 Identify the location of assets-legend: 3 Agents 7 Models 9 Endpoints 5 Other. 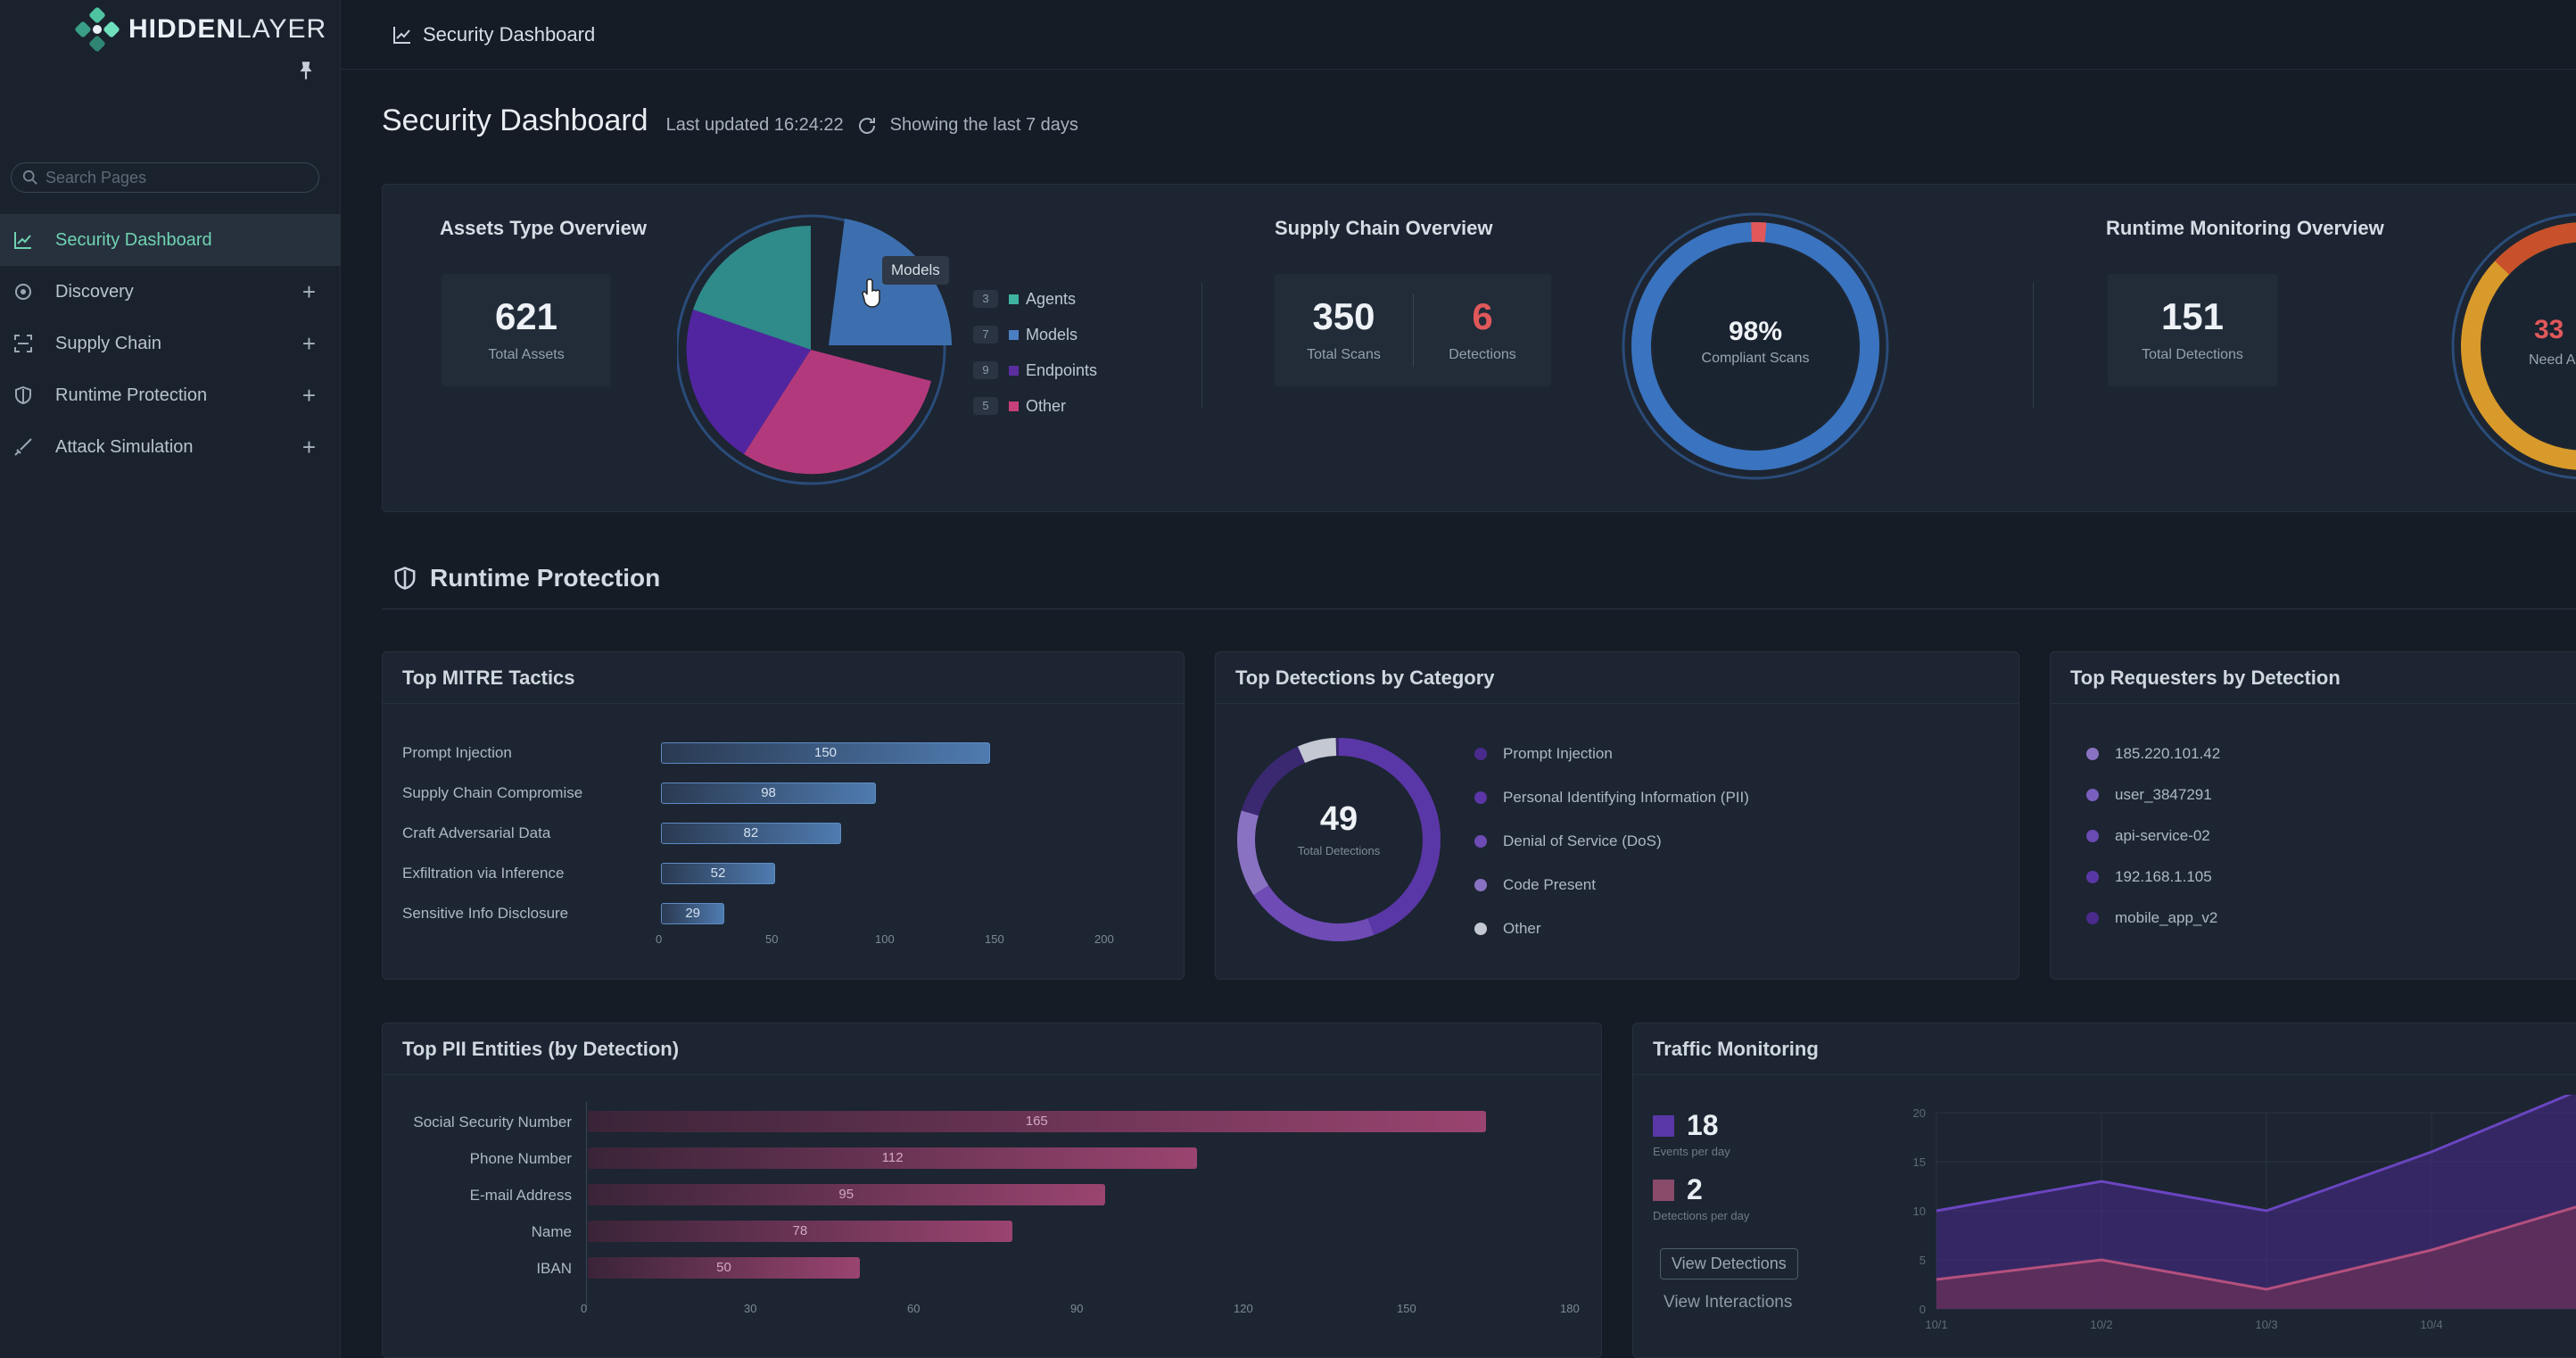
(1035, 352).